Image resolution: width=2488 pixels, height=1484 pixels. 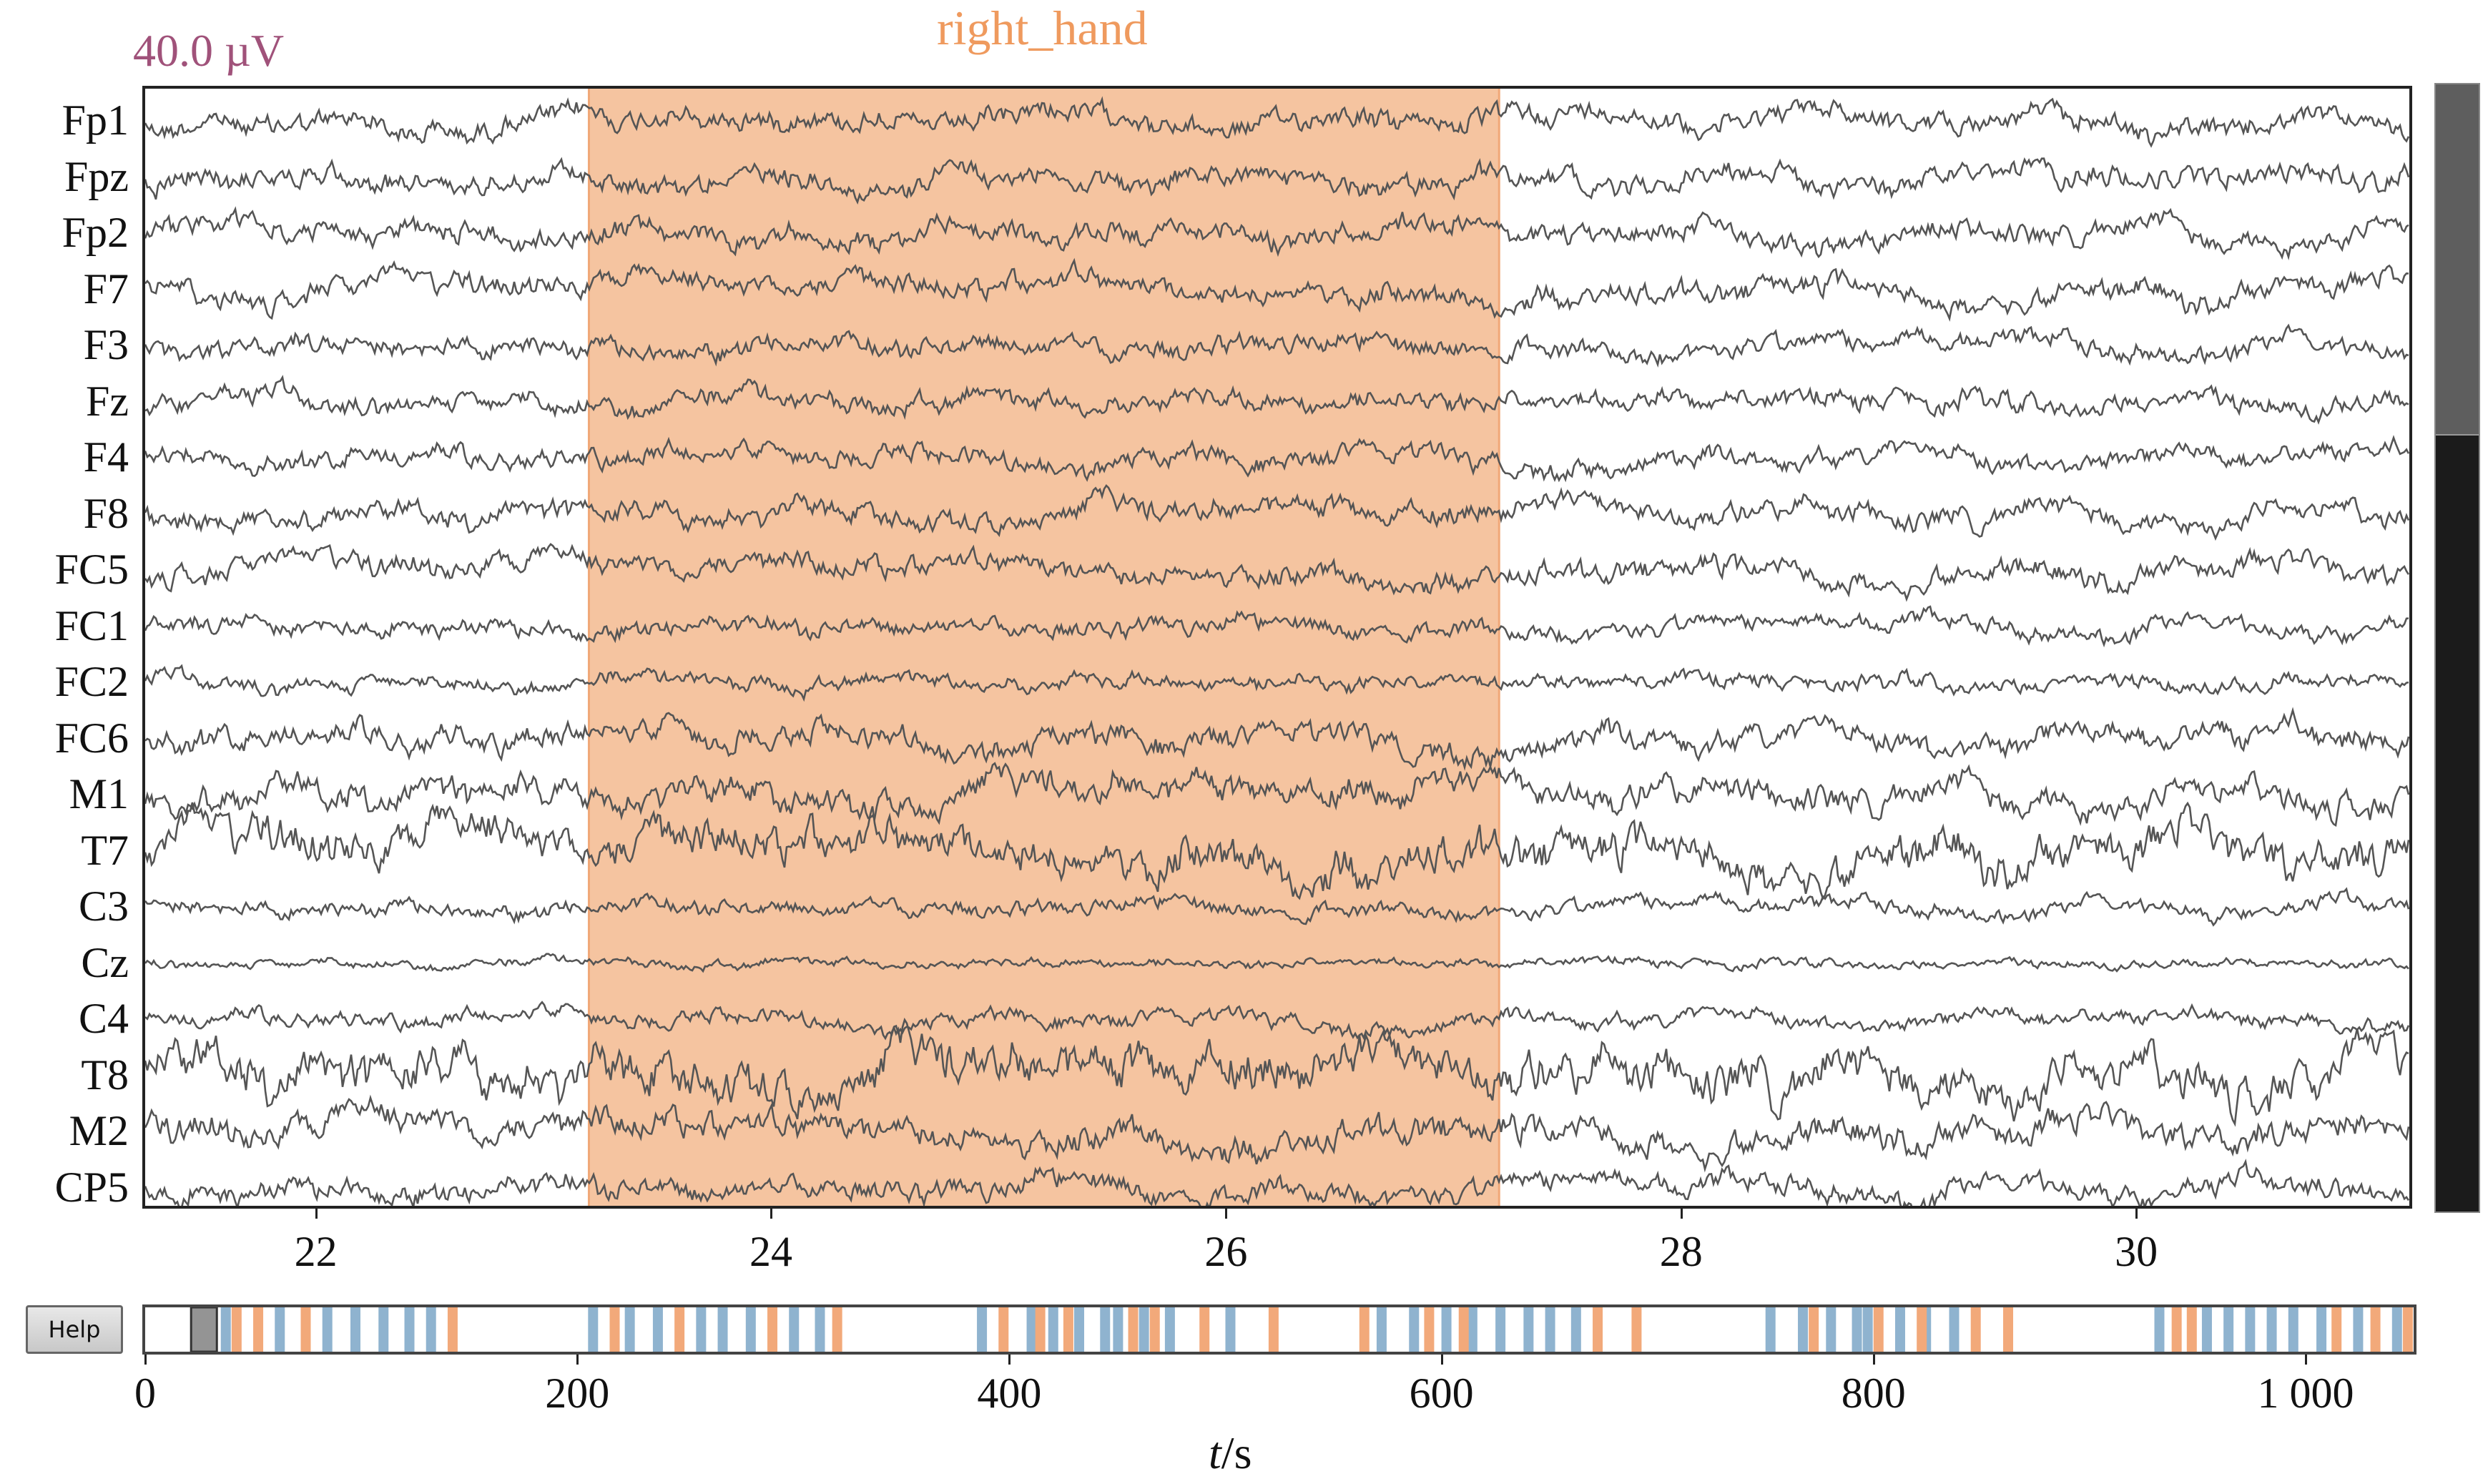 I want to click on channel-label-fz: Fz, so click(x=107, y=401).